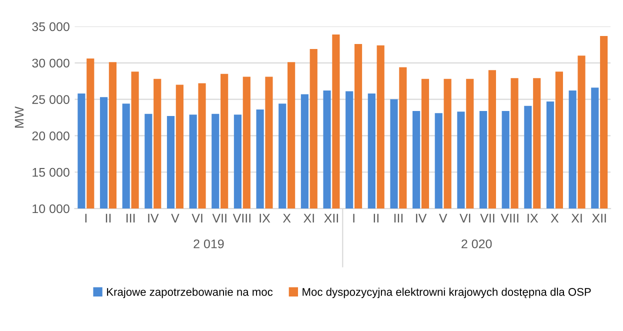  I want to click on text: 2 019, so click(209, 243).